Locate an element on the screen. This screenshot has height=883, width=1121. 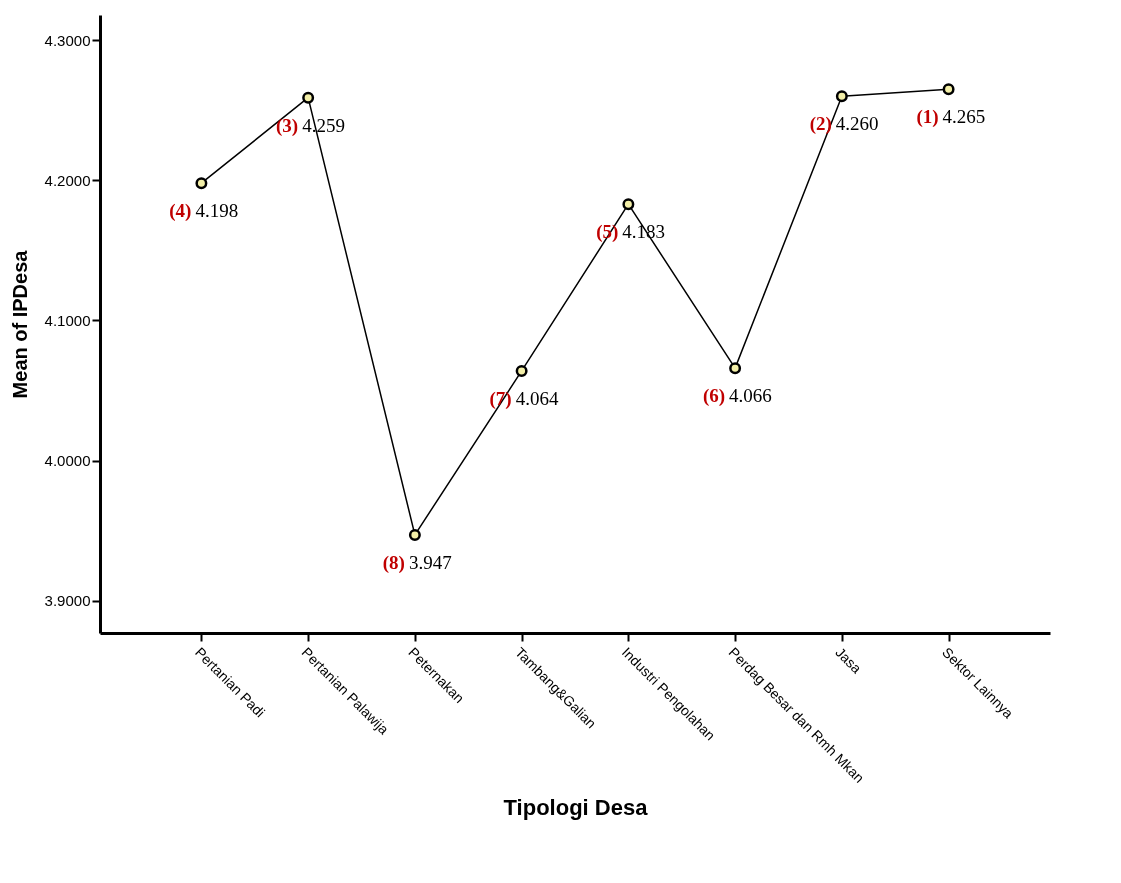
data-label: 4.066 is located at coordinates (750, 396).